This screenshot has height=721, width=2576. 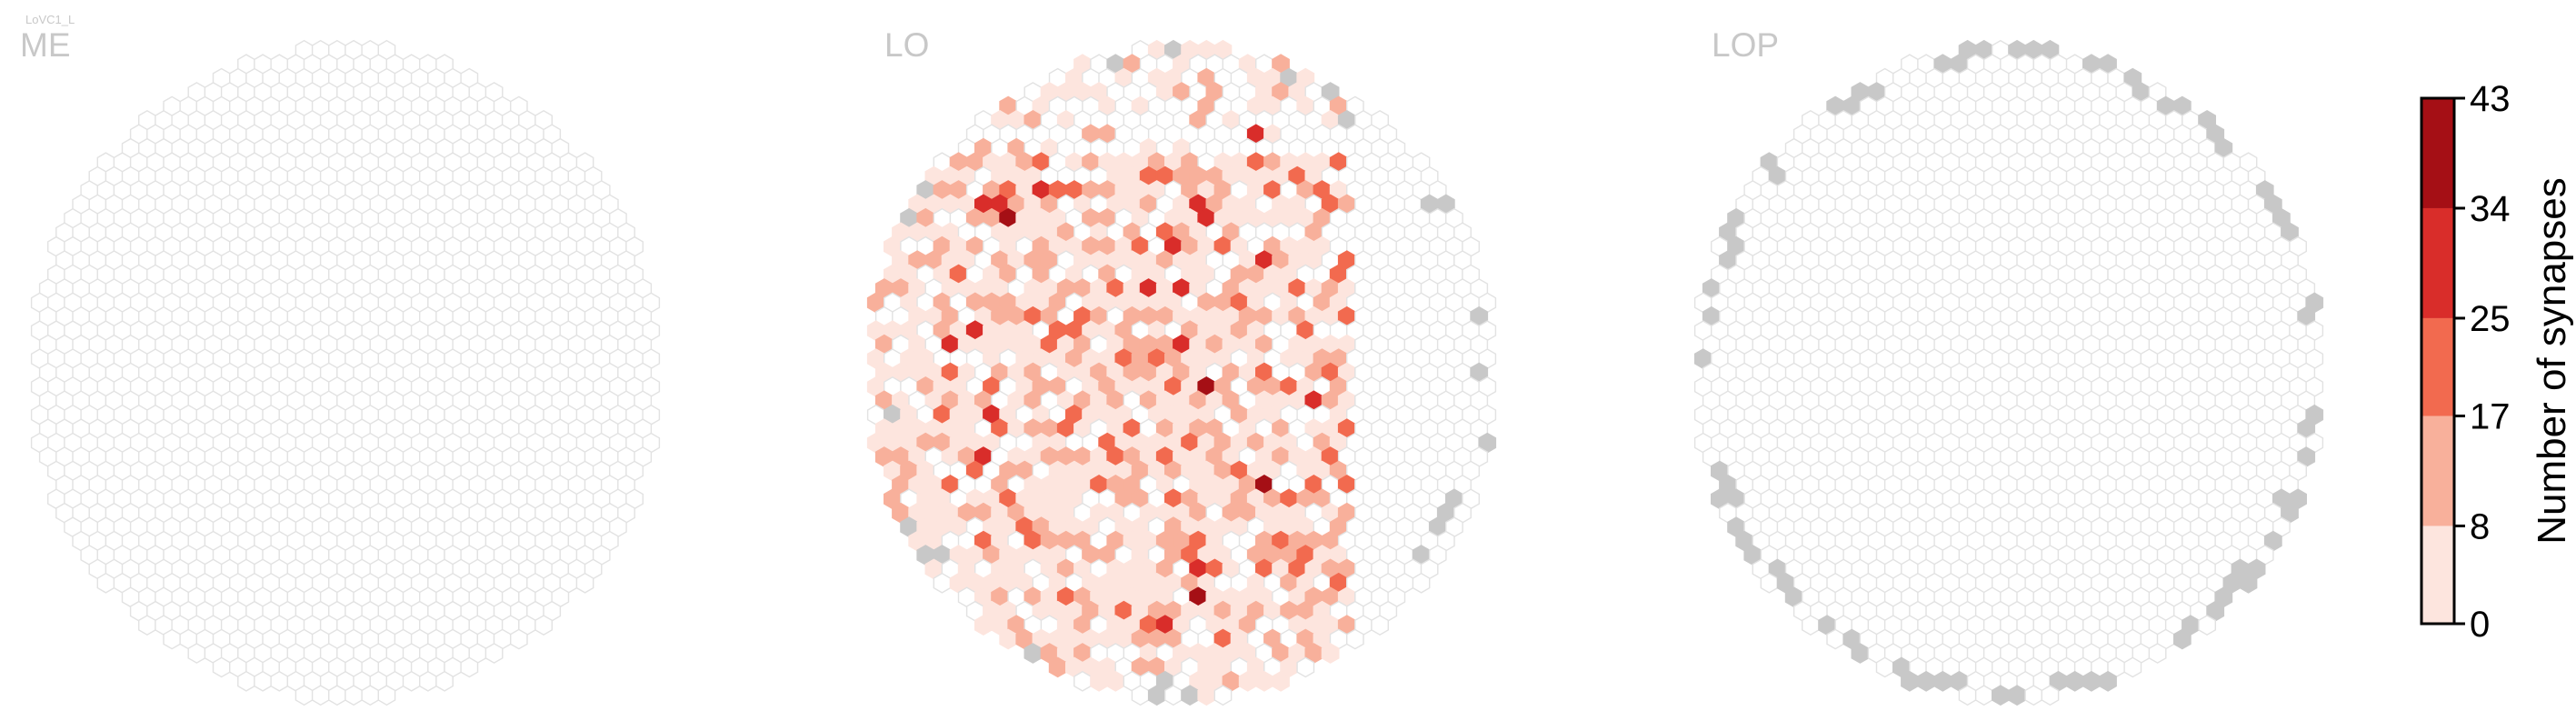 I want to click on colorbar-frame, so click(x=2438, y=361).